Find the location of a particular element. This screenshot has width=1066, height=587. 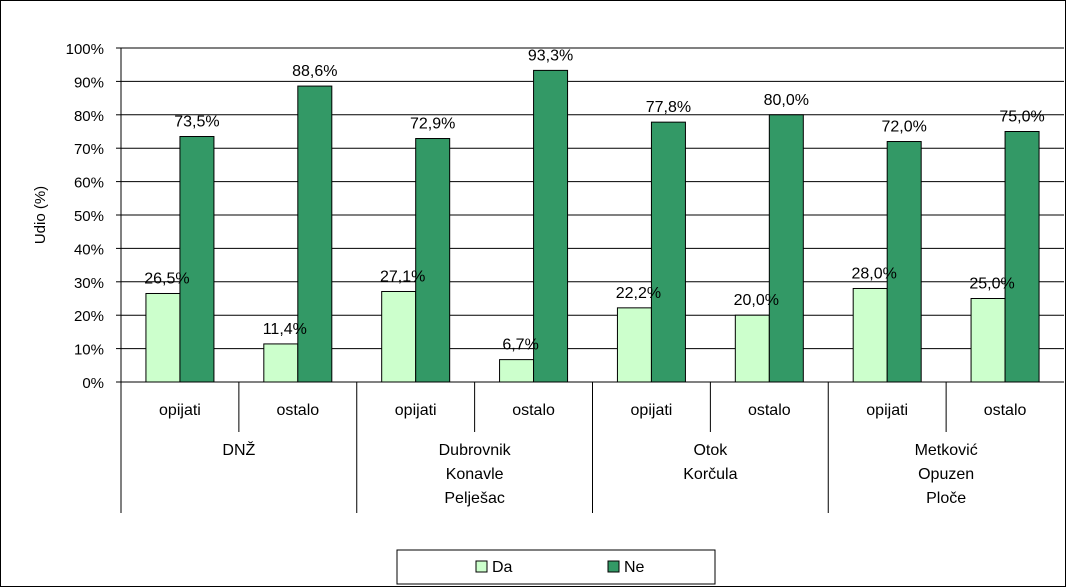

group-label: Opuzen is located at coordinates (946, 474).